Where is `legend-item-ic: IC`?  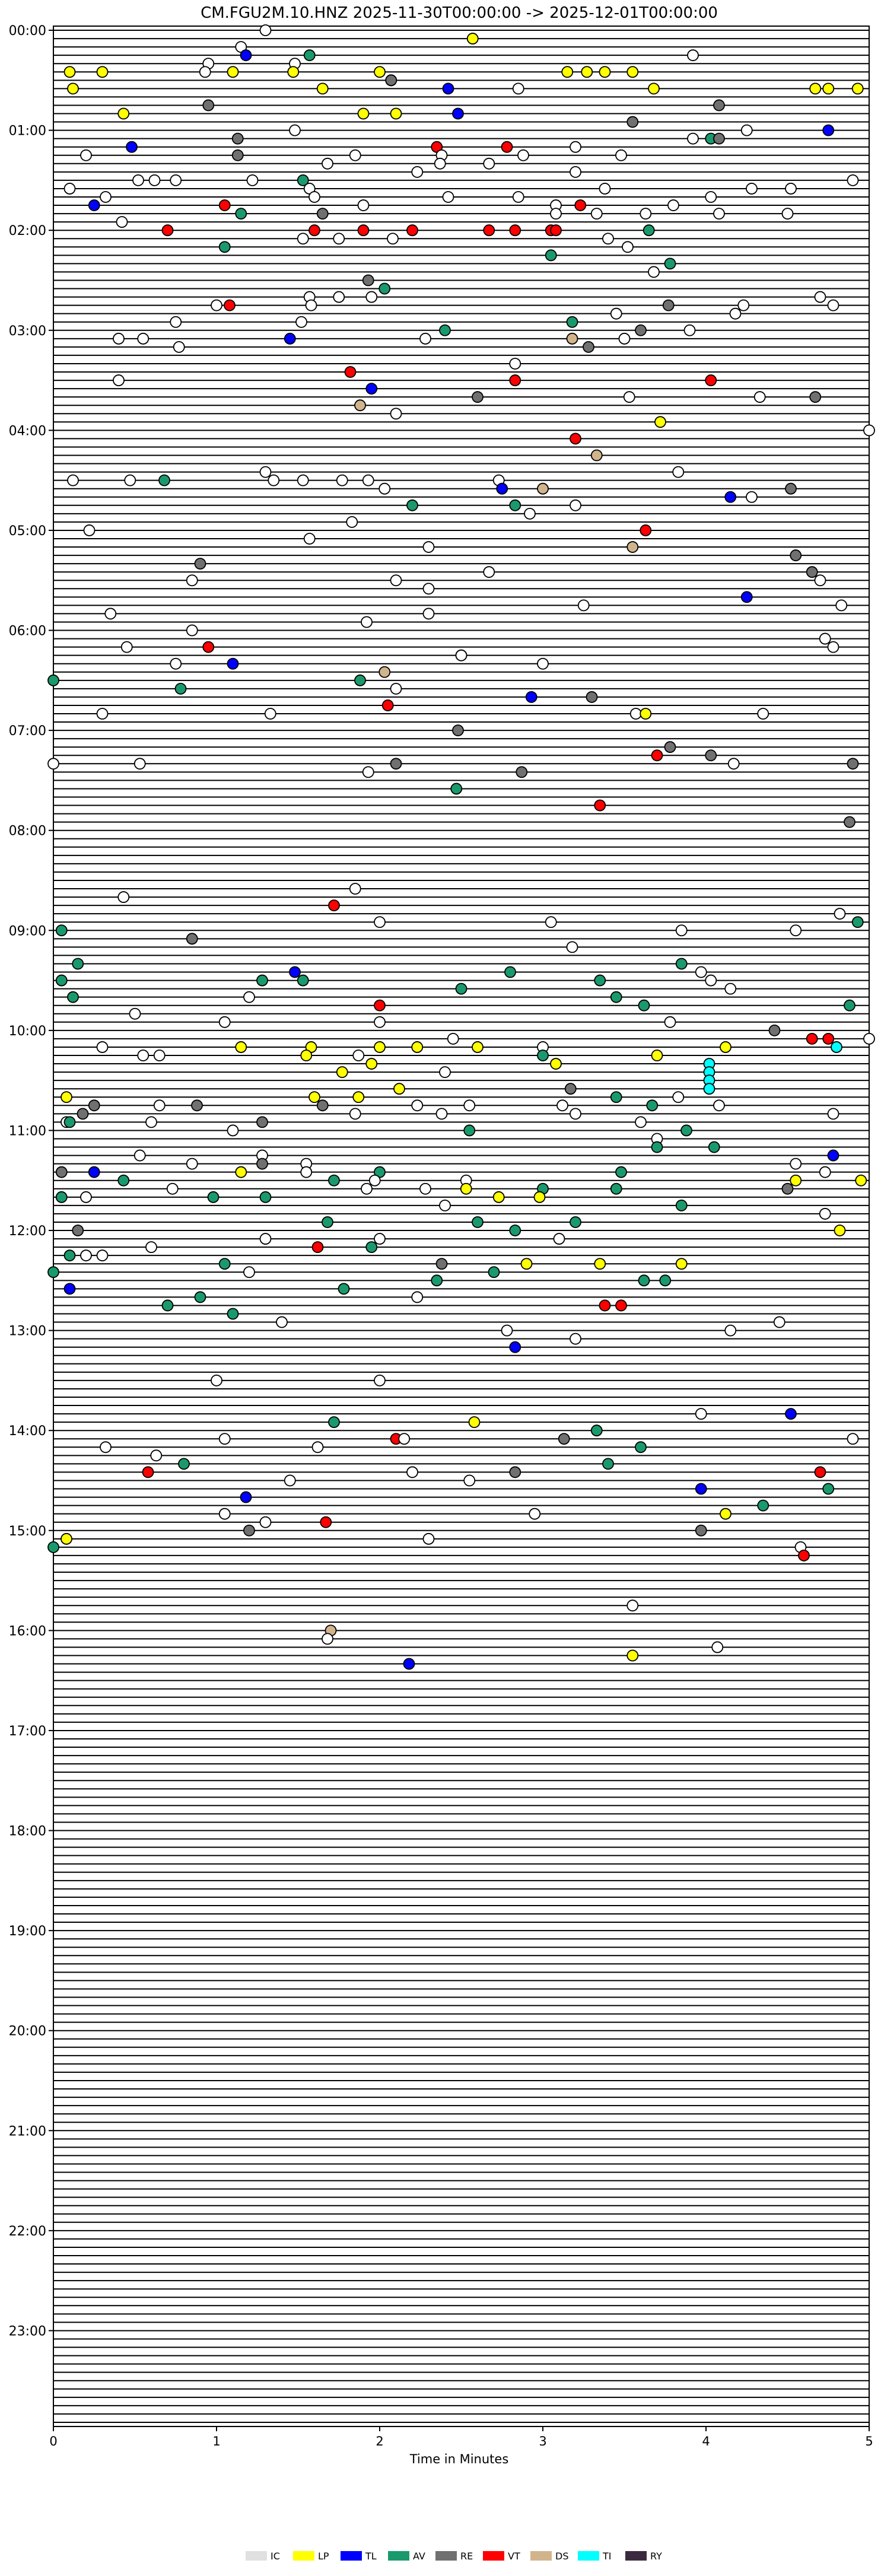 legend-item-ic: IC is located at coordinates (263, 2556).